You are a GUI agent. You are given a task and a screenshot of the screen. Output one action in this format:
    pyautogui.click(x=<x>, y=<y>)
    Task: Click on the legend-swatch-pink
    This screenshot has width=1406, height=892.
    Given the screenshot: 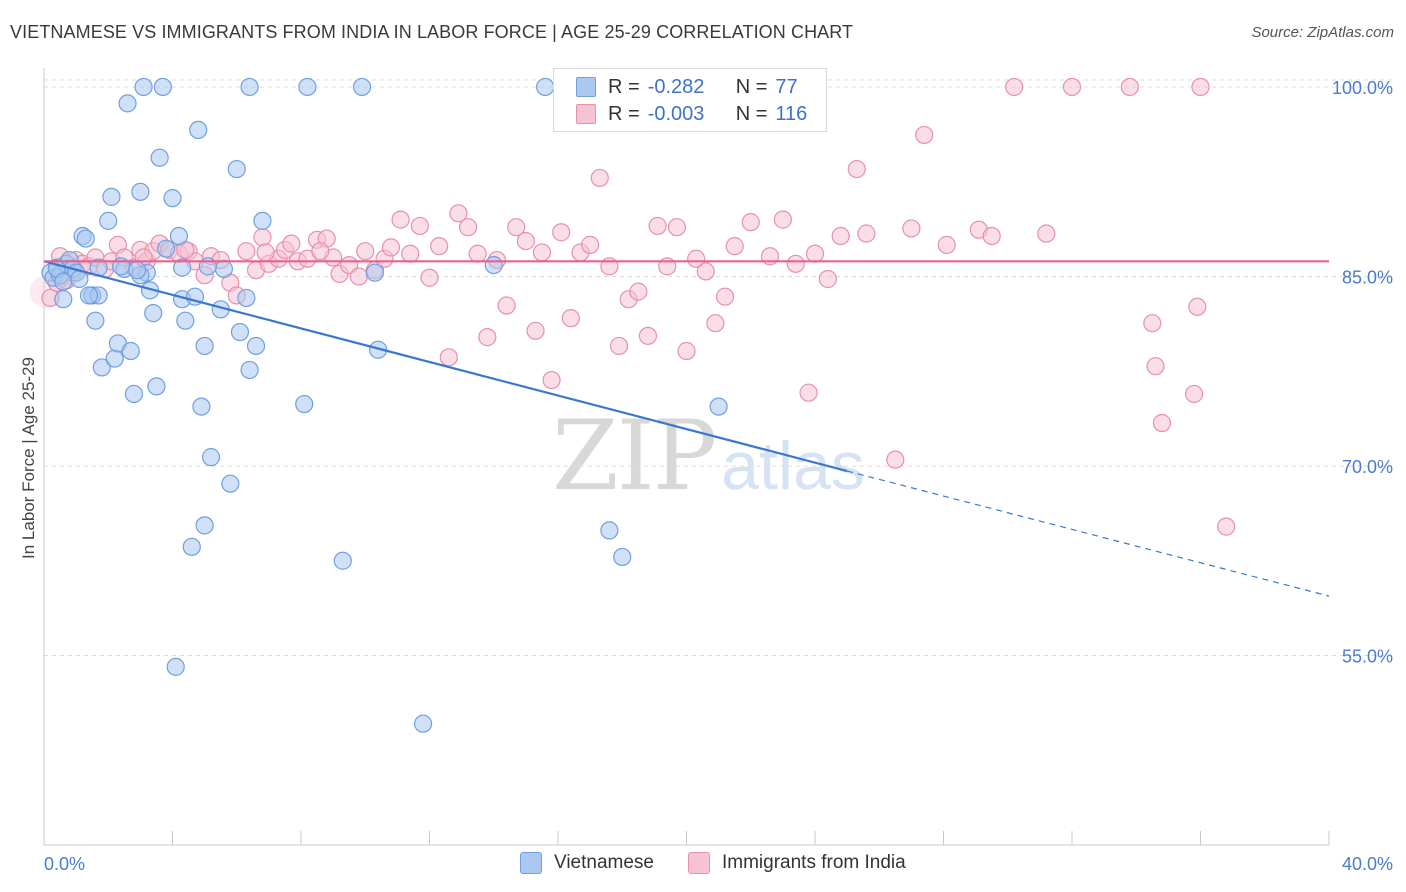 What is the action you would take?
    pyautogui.click(x=699, y=863)
    